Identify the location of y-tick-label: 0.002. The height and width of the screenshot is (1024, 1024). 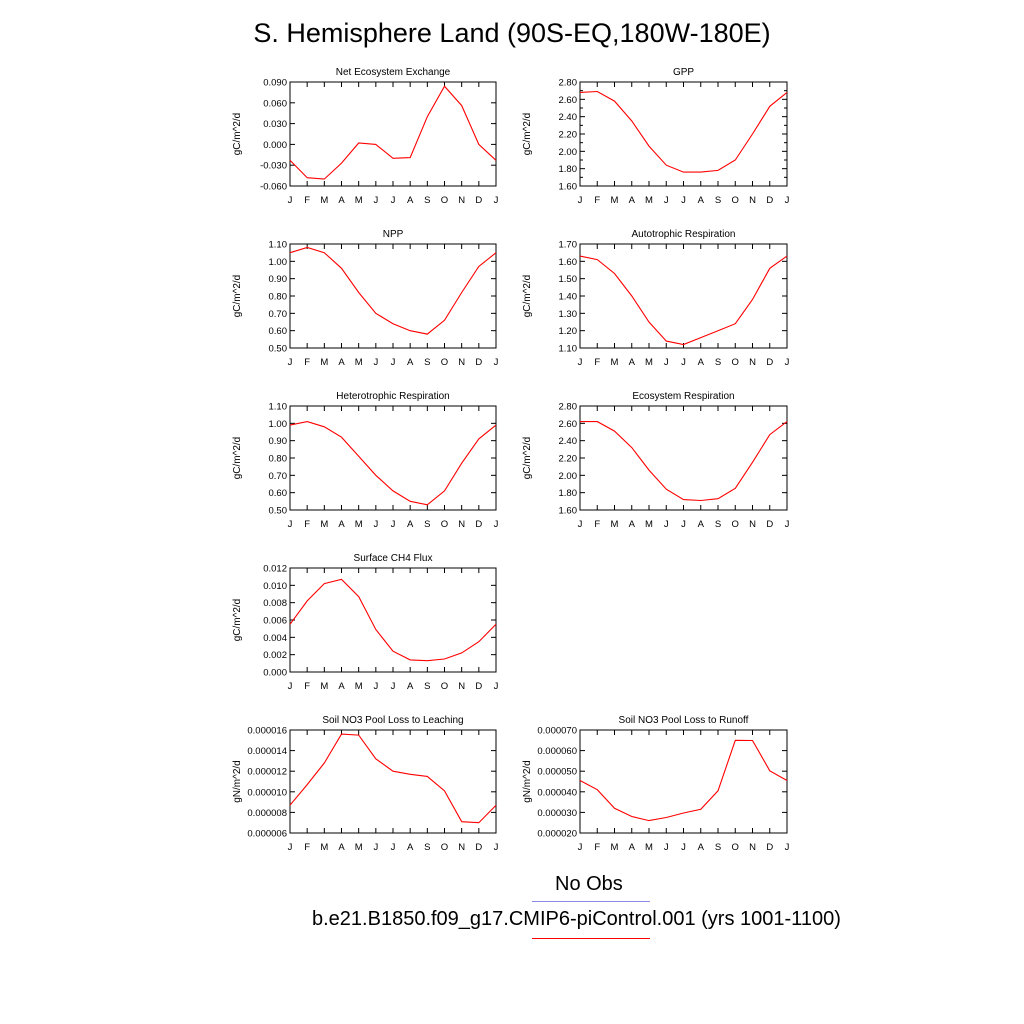
(275, 655).